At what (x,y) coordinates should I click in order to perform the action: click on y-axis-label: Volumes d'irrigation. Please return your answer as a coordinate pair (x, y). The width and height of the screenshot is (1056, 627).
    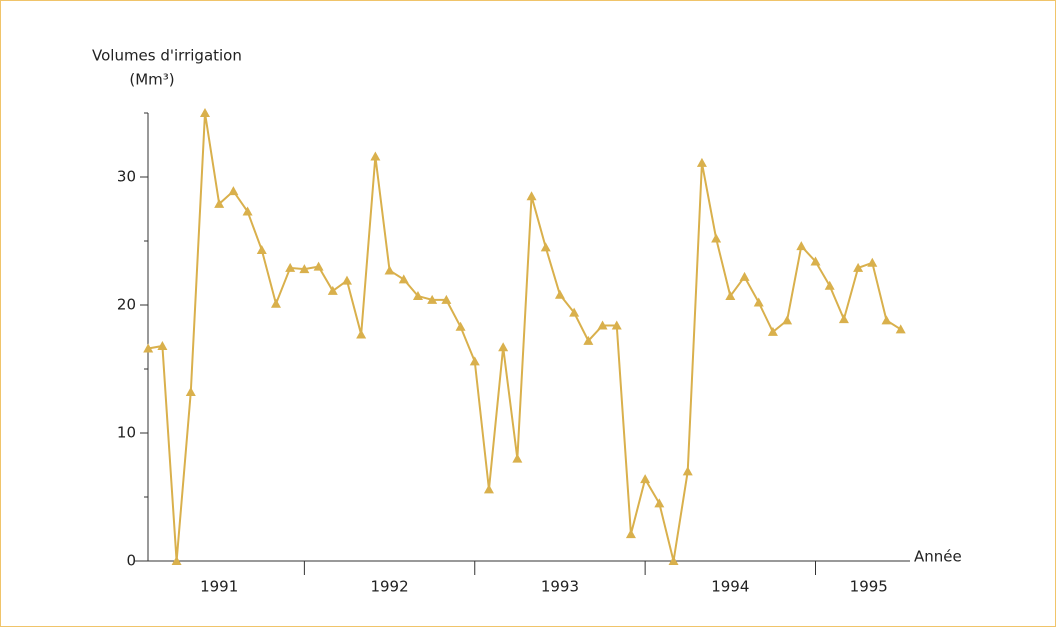
    Looking at the image, I should click on (167, 56).